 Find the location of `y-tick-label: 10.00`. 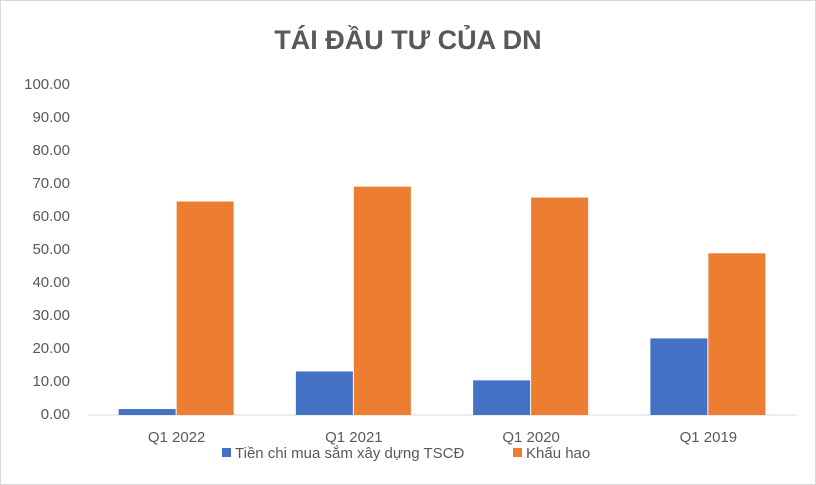

y-tick-label: 10.00 is located at coordinates (51, 381).